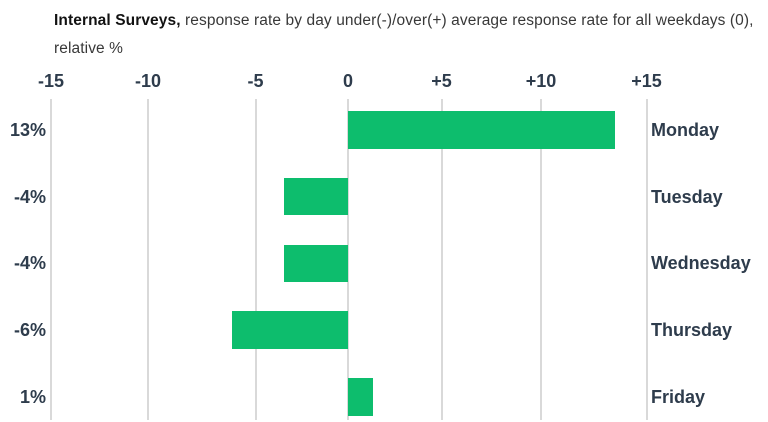 This screenshot has height=422, width=768. I want to click on axis-tick-label: +5, so click(441, 81).